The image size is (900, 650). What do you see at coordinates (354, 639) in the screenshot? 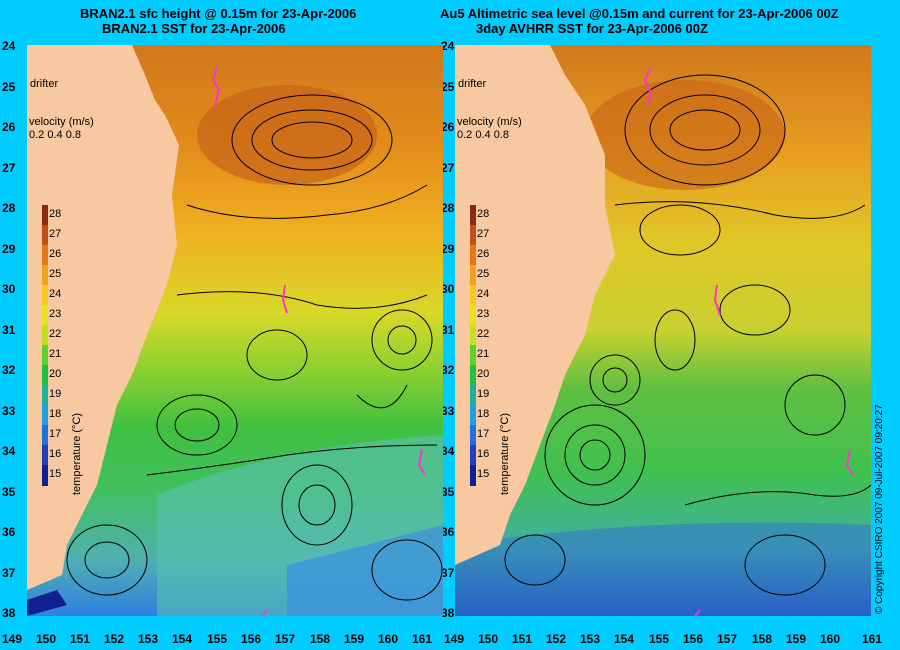
I see `x-axis-left-label: 159` at bounding box center [354, 639].